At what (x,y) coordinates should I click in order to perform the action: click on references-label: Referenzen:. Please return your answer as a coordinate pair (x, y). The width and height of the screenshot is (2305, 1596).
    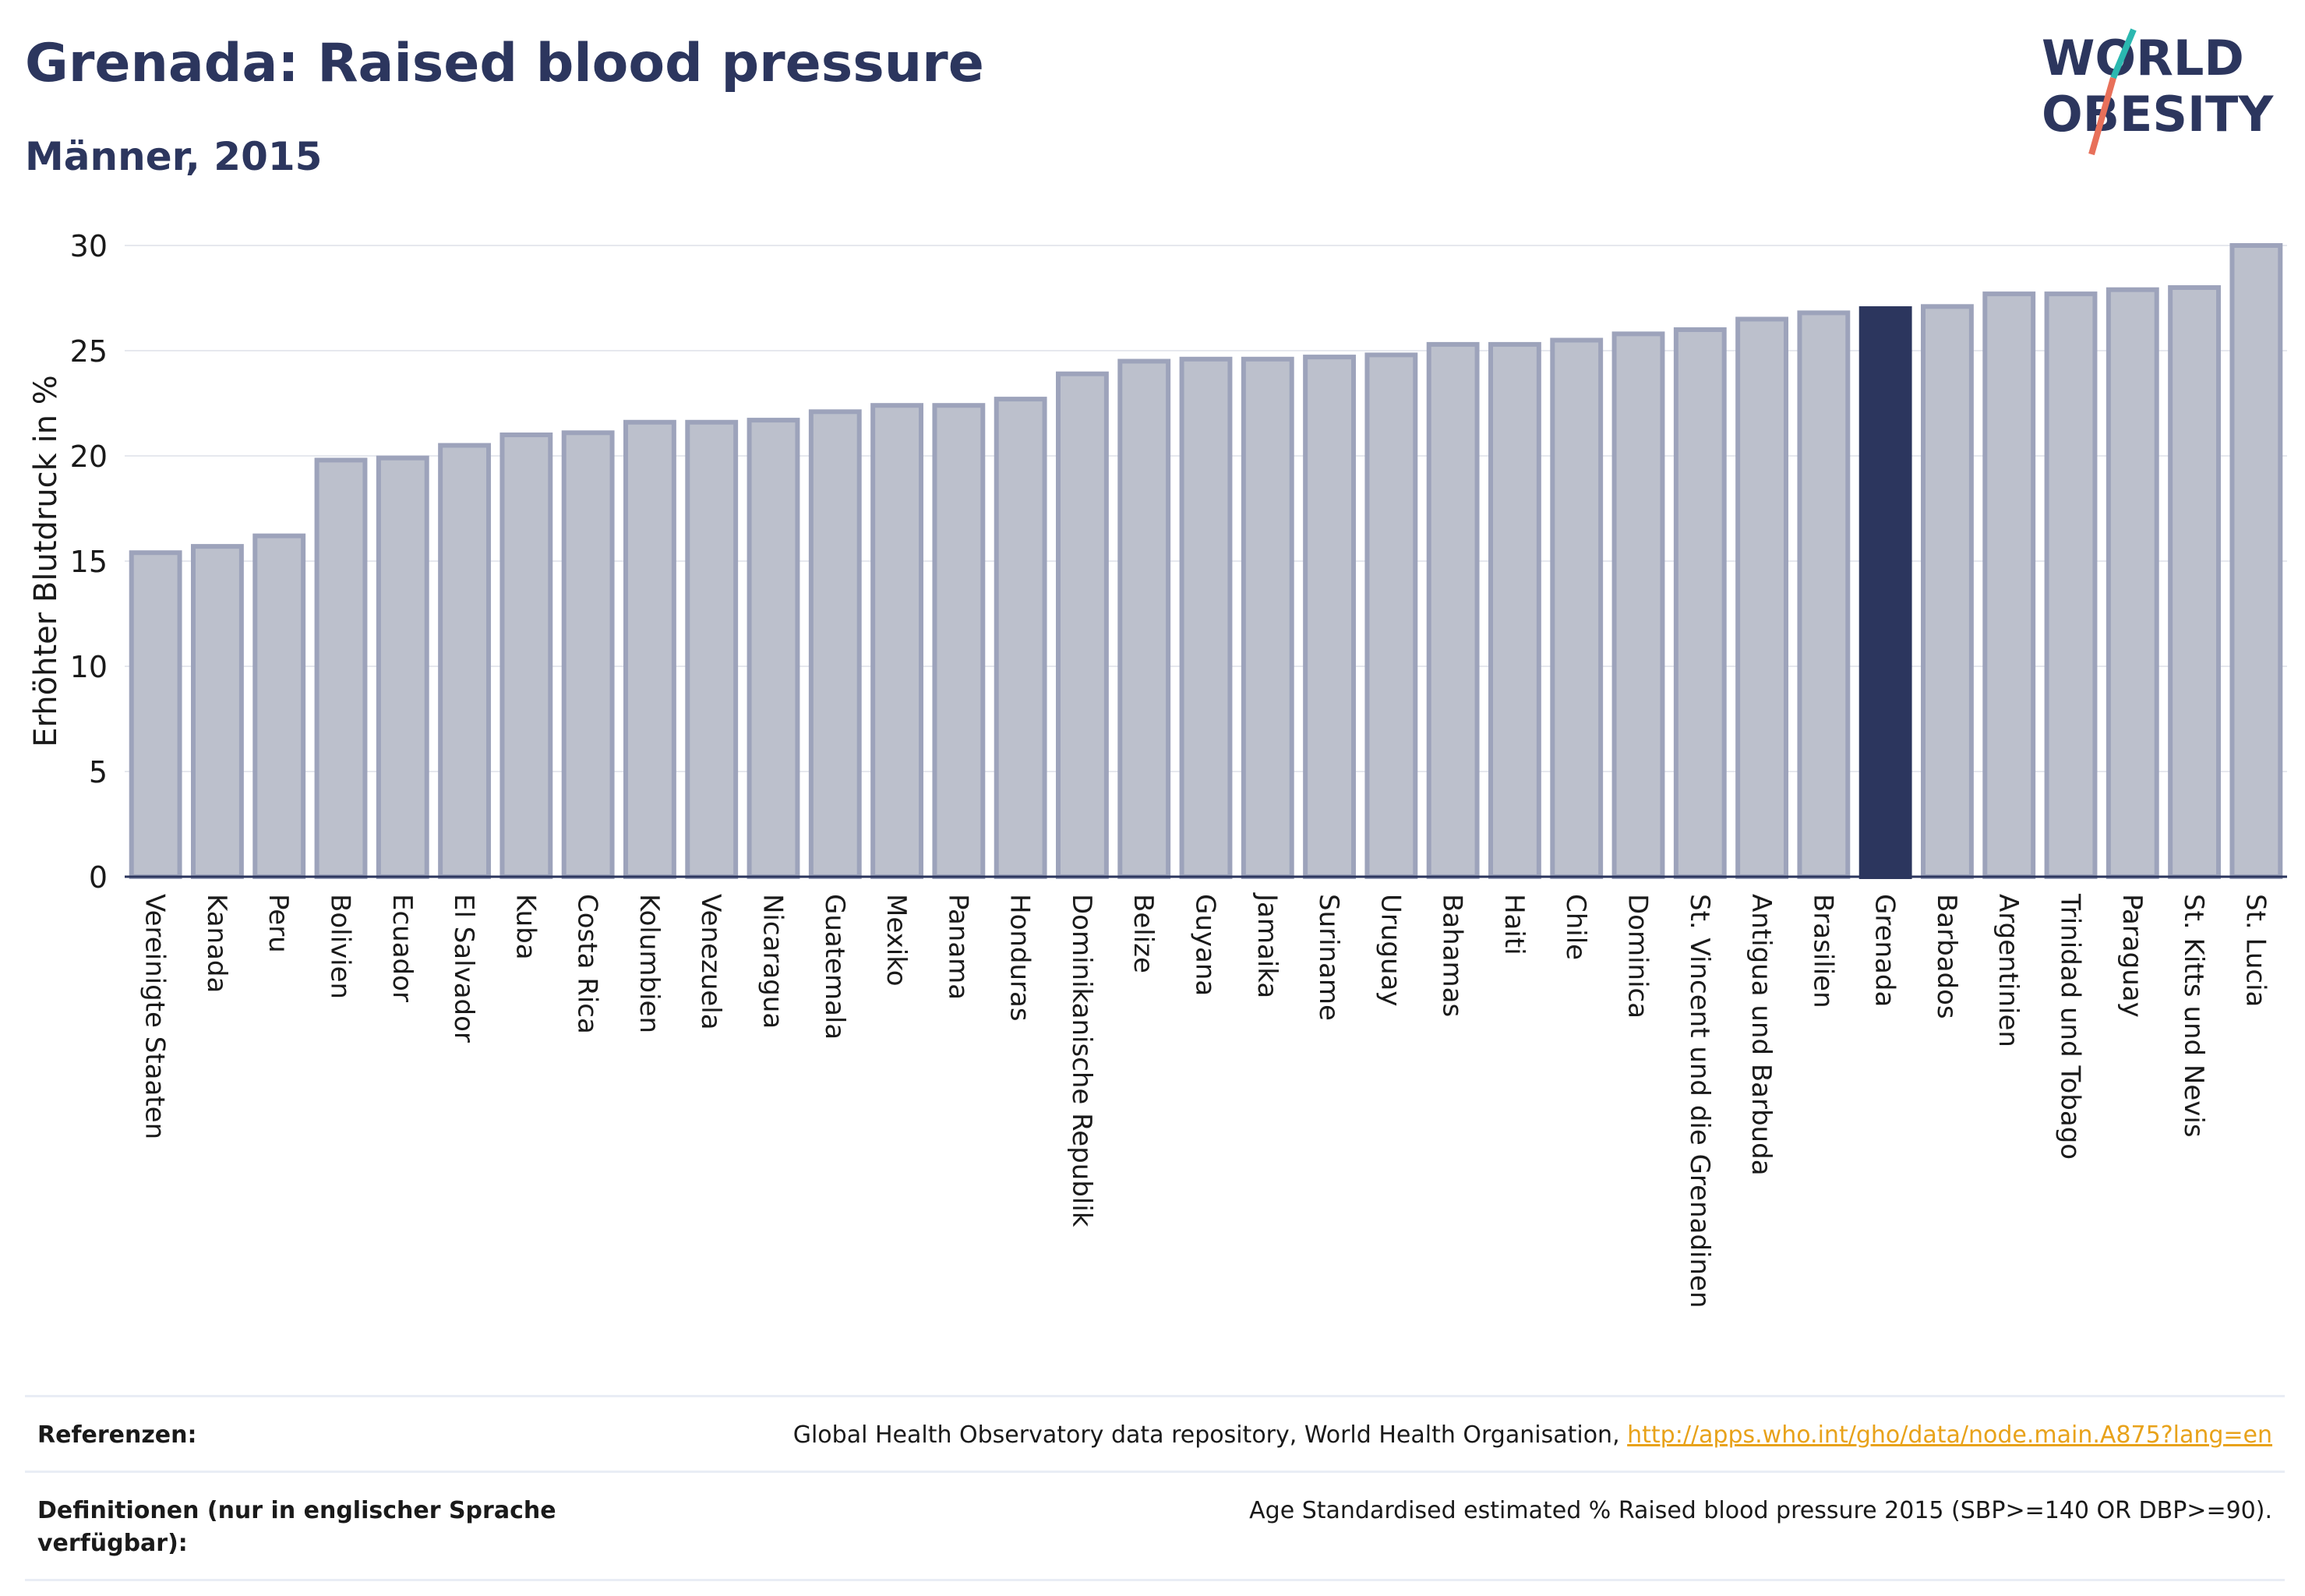
    Looking at the image, I should click on (117, 1435).